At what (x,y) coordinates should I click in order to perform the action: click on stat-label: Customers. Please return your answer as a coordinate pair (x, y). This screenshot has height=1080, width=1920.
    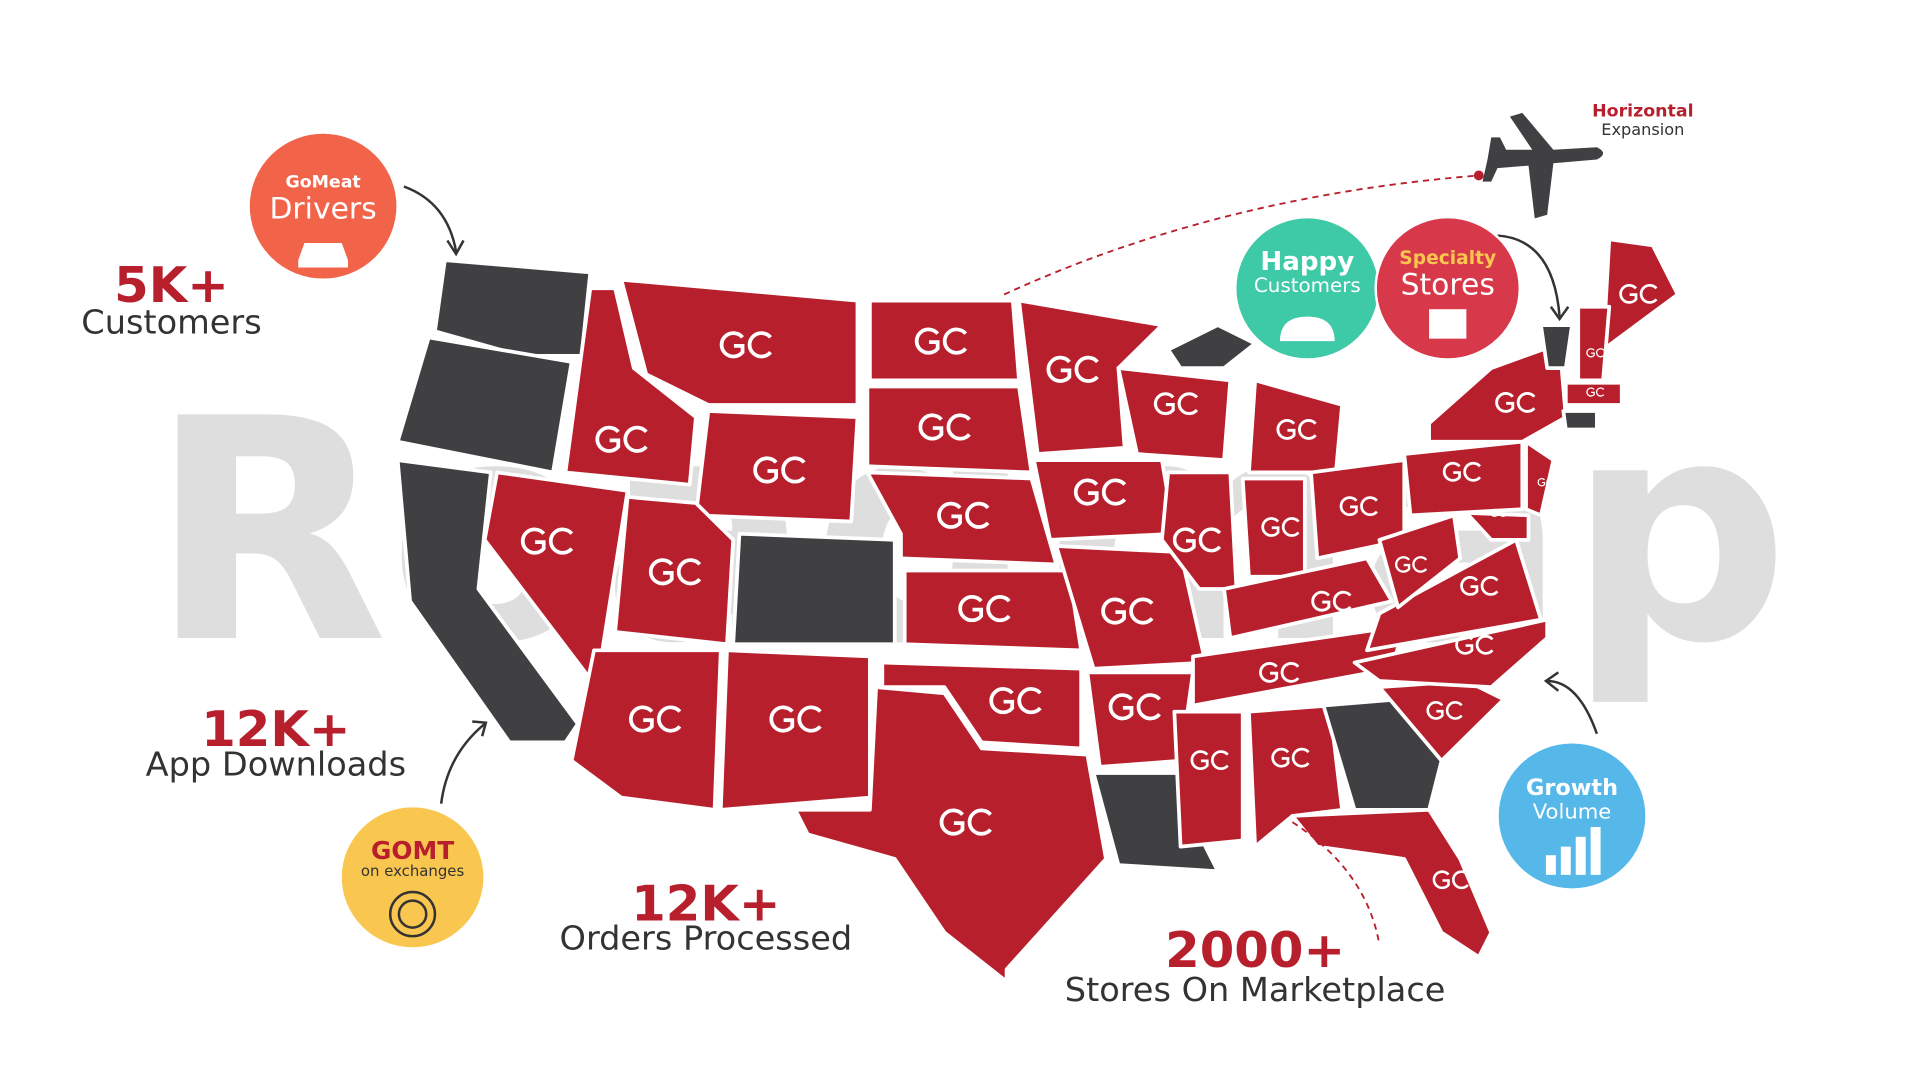
    Looking at the image, I should click on (171, 322).